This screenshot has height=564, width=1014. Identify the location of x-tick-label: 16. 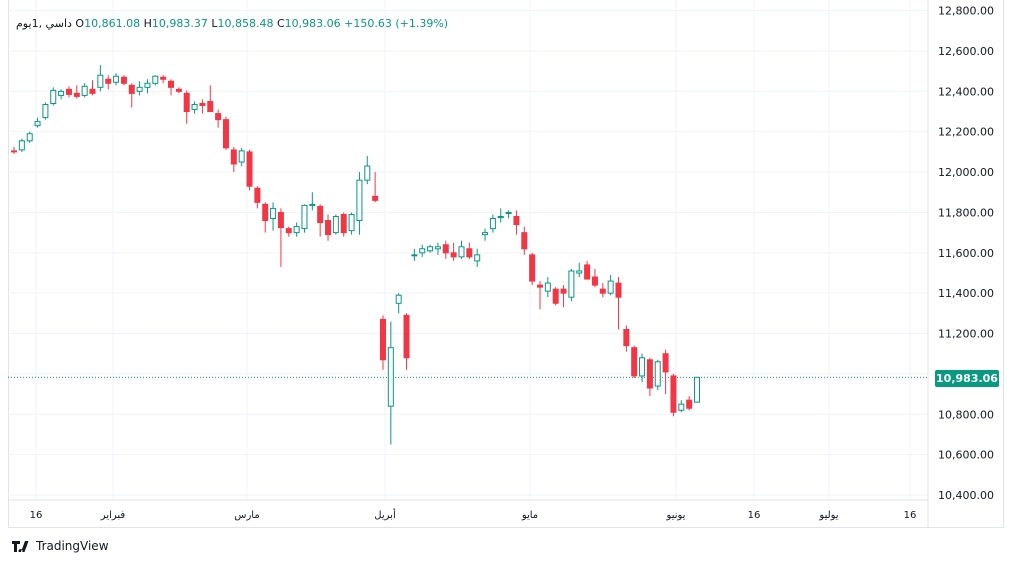
(36, 515).